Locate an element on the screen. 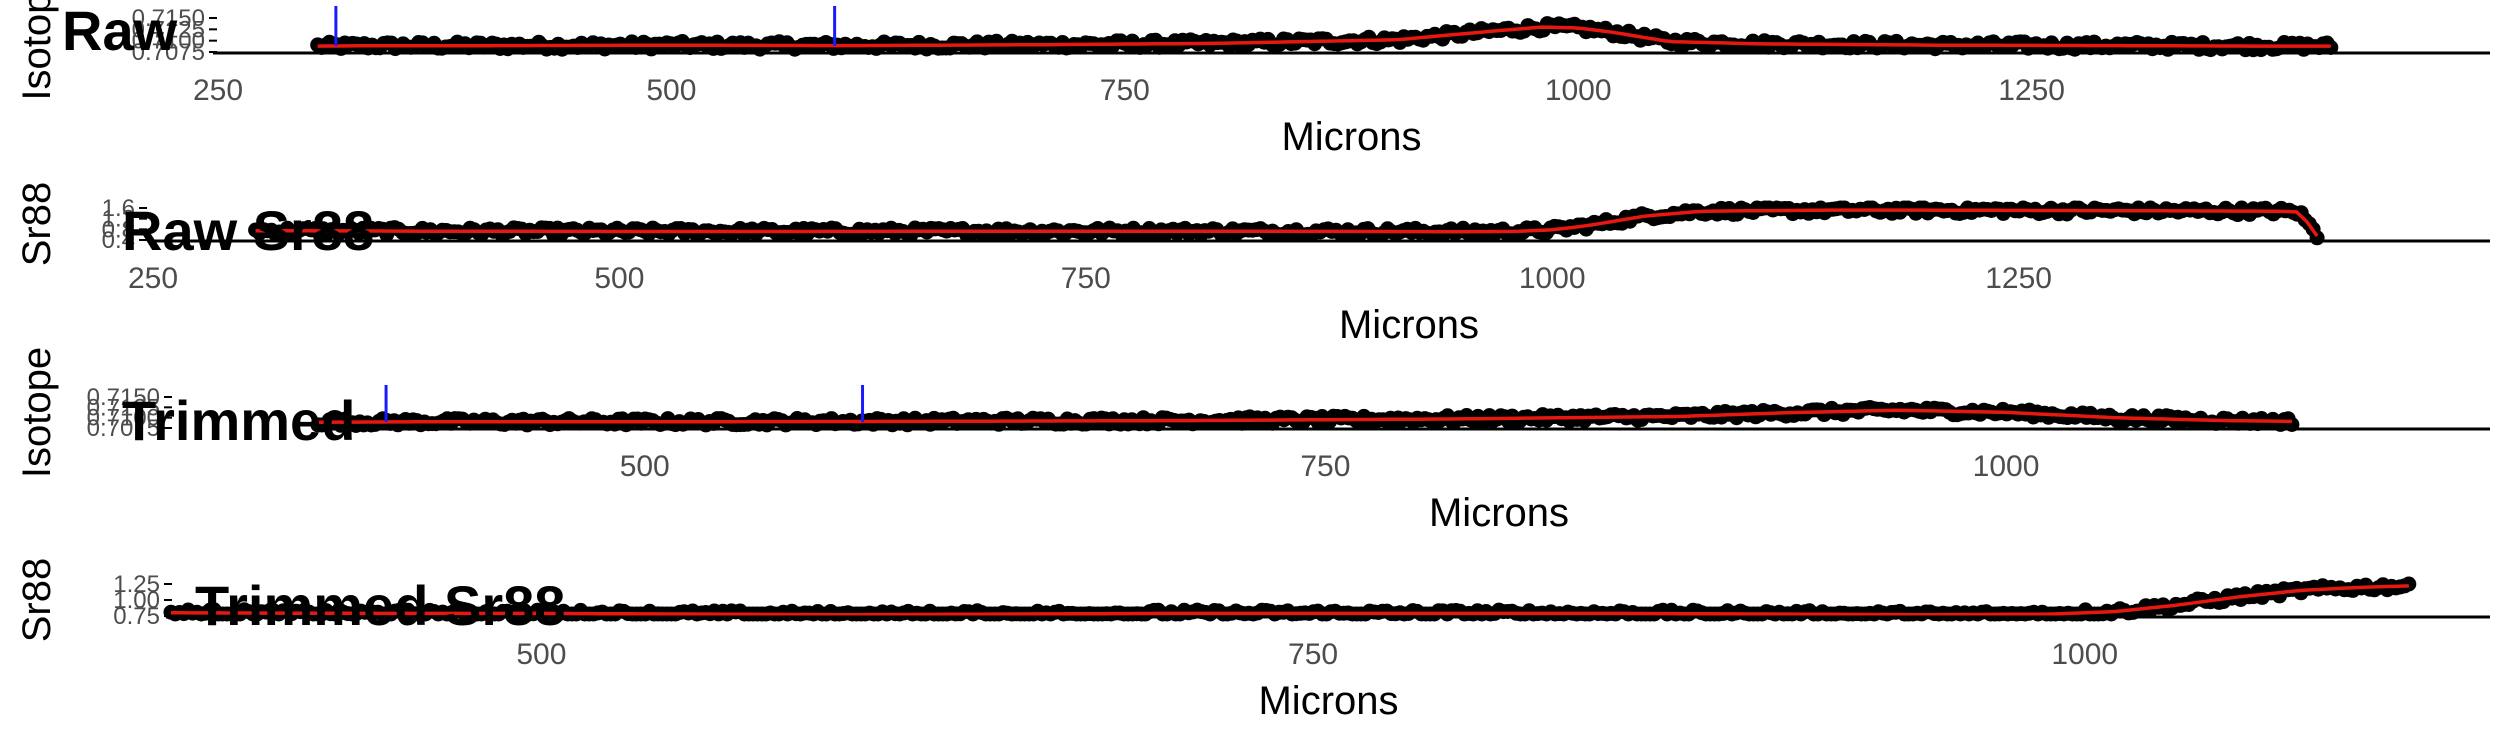  panel-title: Trimmed Sr88 is located at coordinates (380, 605).